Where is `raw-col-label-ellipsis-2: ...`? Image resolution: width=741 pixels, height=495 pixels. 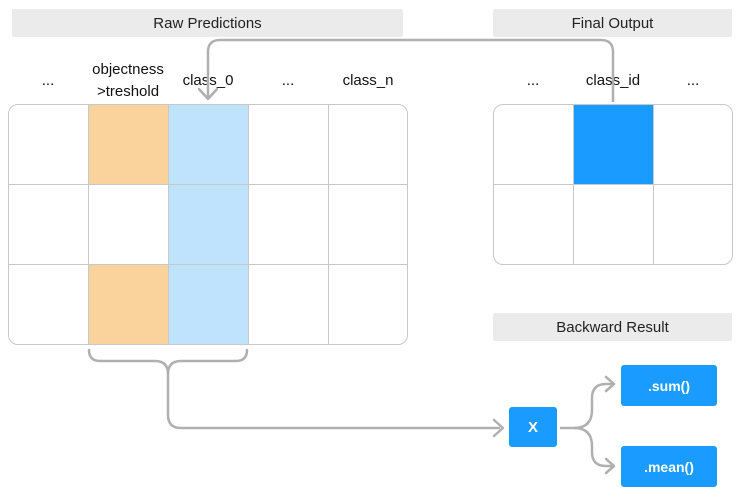 raw-col-label-ellipsis-2: ... is located at coordinates (288, 80).